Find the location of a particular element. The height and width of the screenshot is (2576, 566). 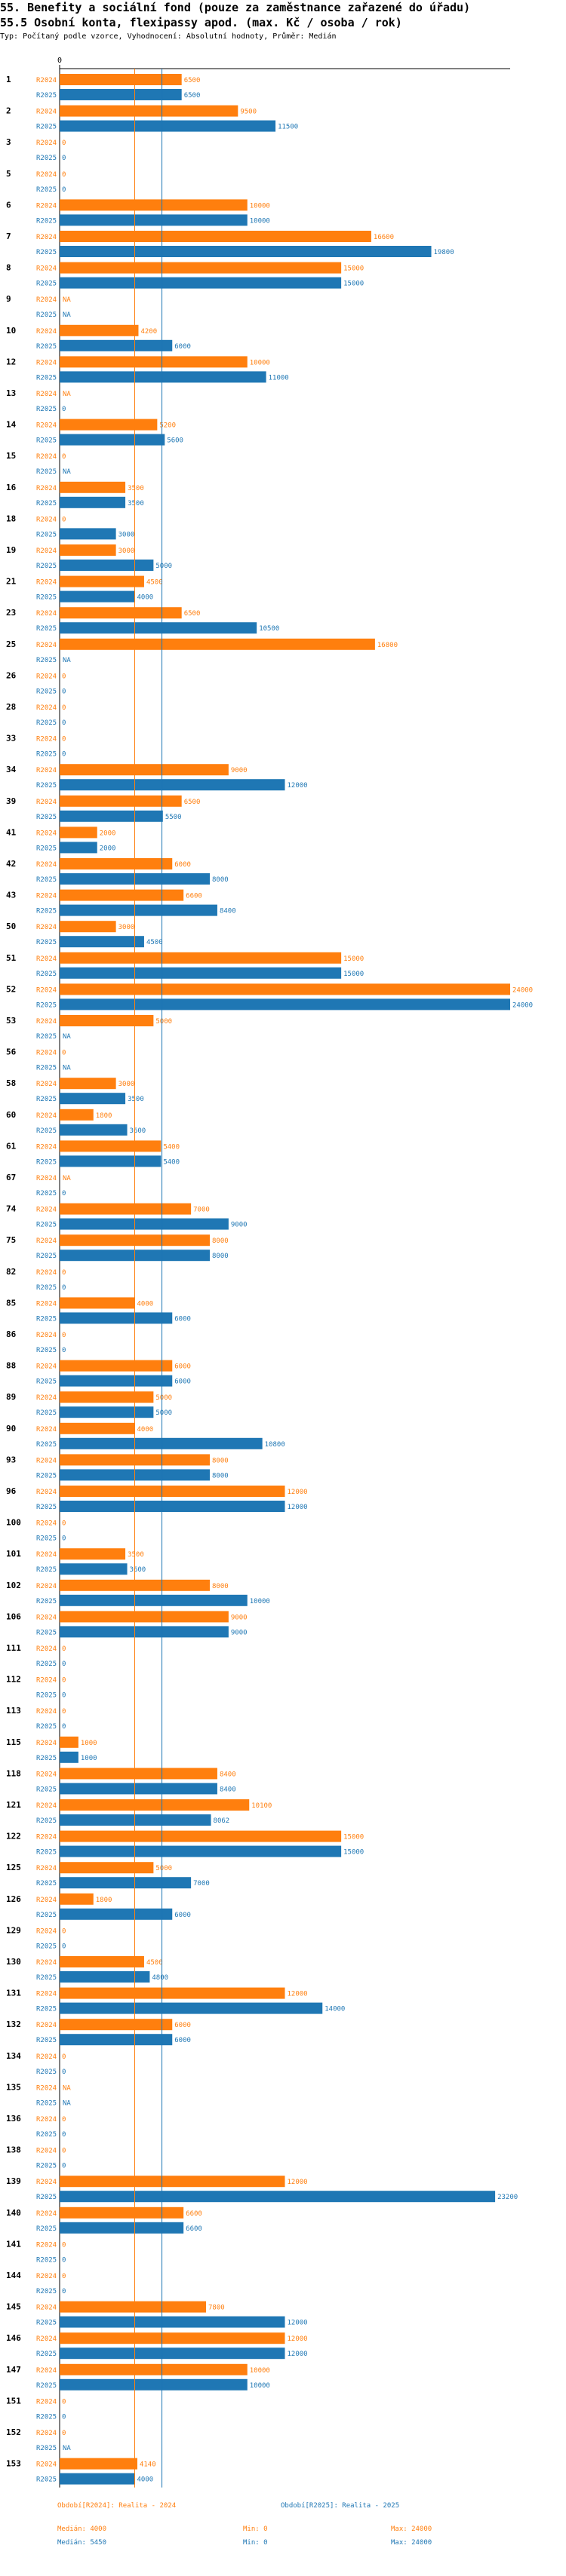

row-label: 85 is located at coordinates (11, 1303).